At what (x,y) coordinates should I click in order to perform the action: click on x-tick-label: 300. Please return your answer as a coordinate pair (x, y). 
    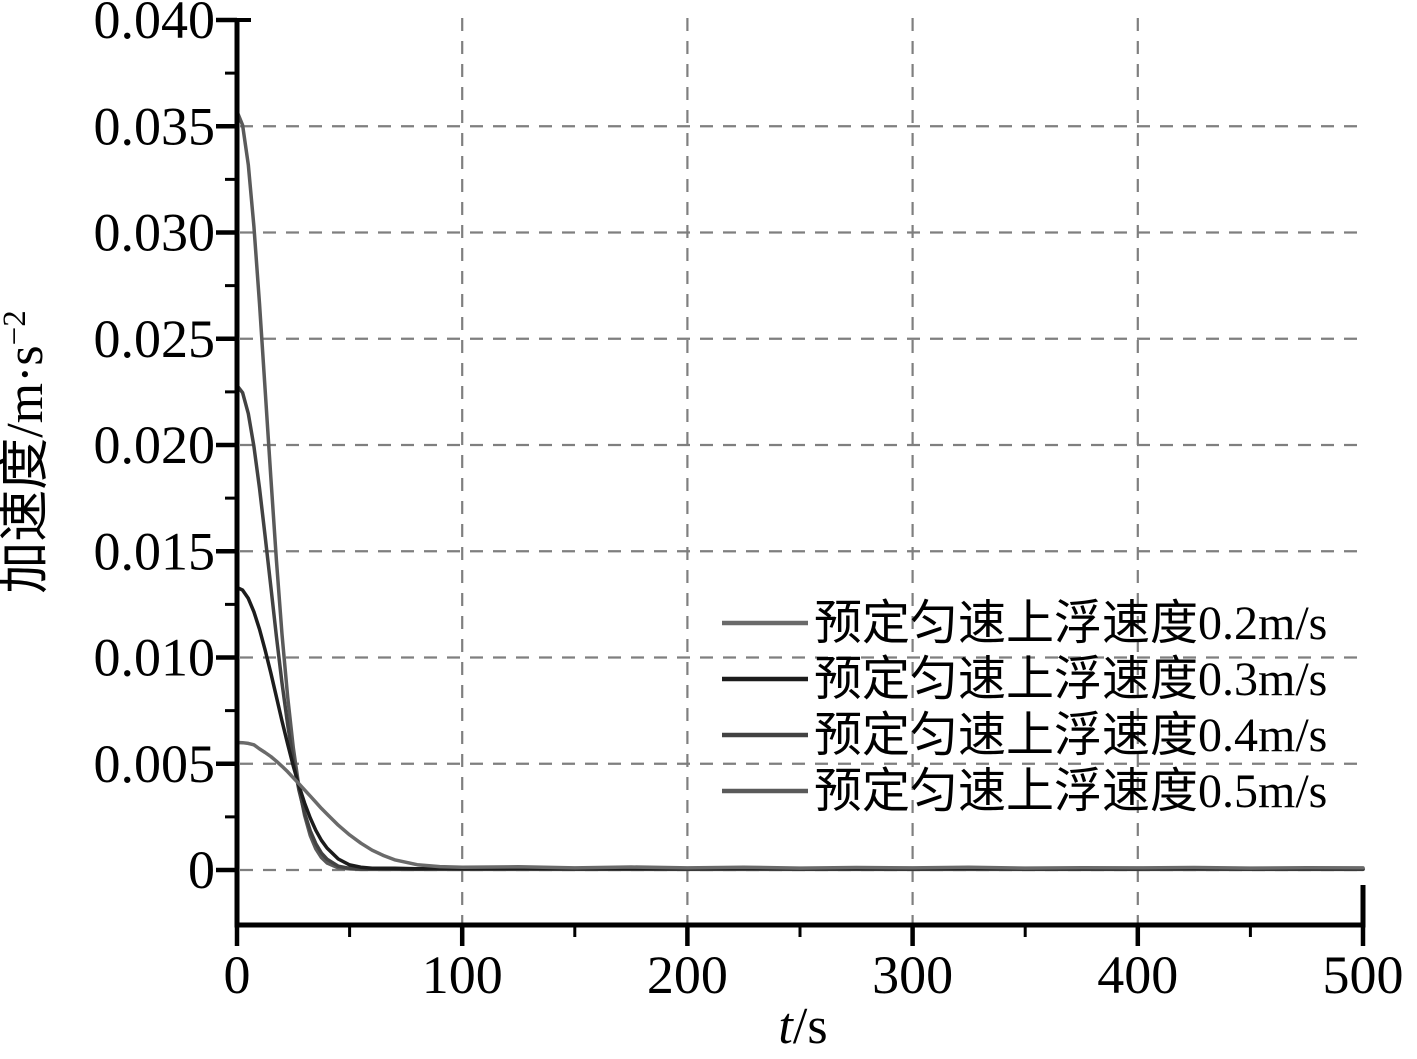
    Looking at the image, I should click on (912, 975).